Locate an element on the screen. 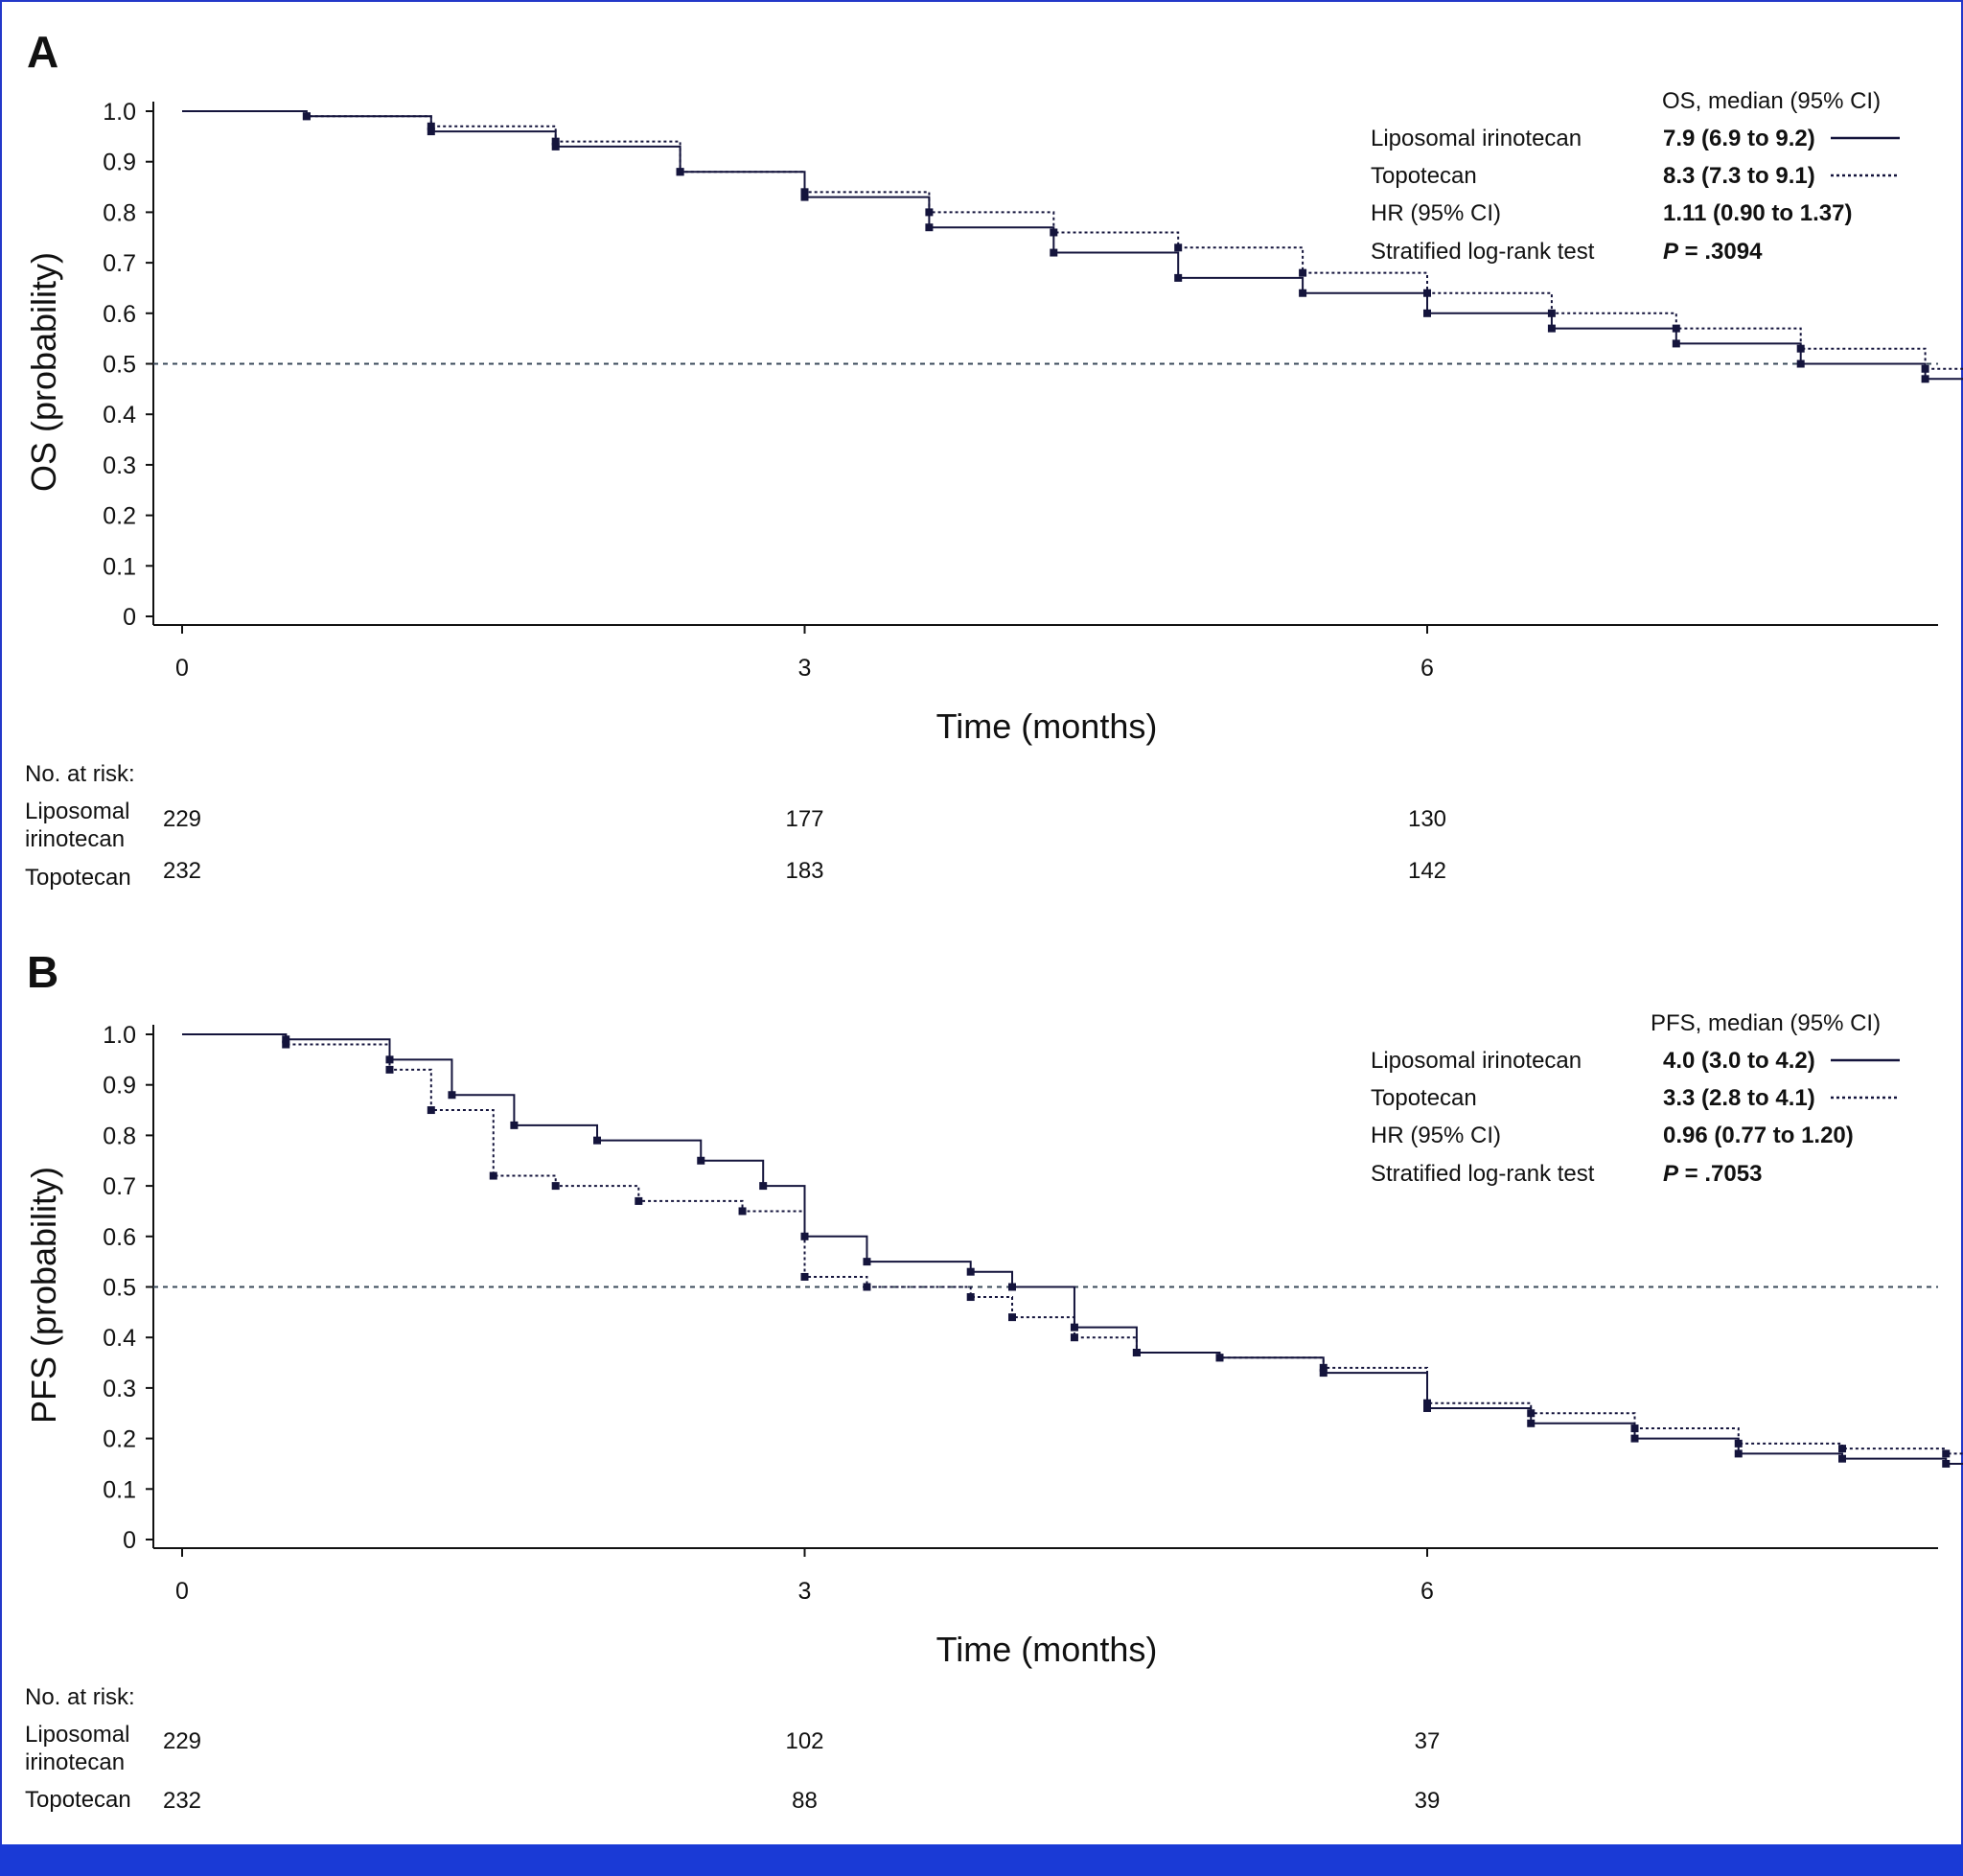 The height and width of the screenshot is (1876, 1963). y-tick-label: 0.9 is located at coordinates (119, 1086).